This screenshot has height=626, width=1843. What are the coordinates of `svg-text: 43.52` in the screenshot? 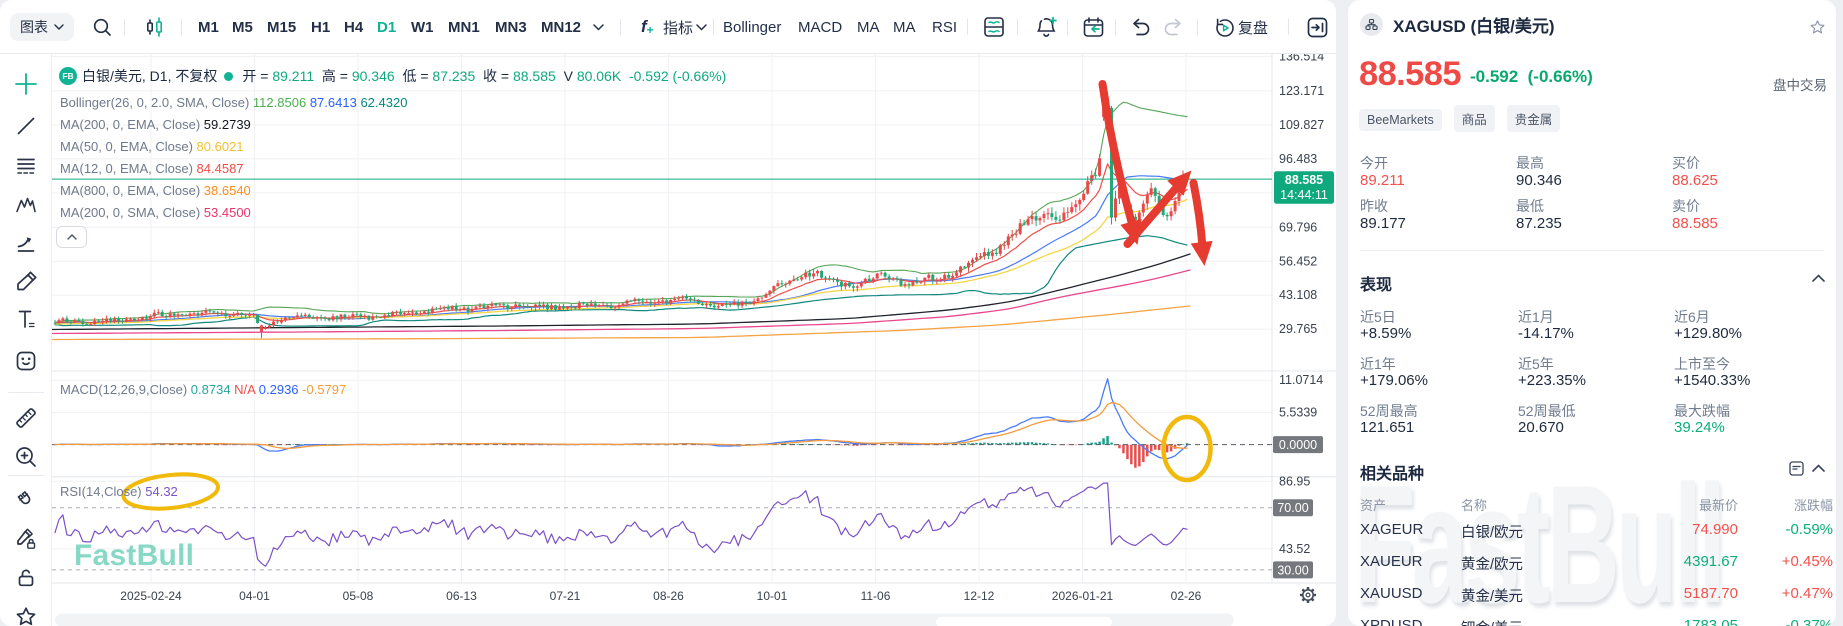 It's located at (1294, 549).